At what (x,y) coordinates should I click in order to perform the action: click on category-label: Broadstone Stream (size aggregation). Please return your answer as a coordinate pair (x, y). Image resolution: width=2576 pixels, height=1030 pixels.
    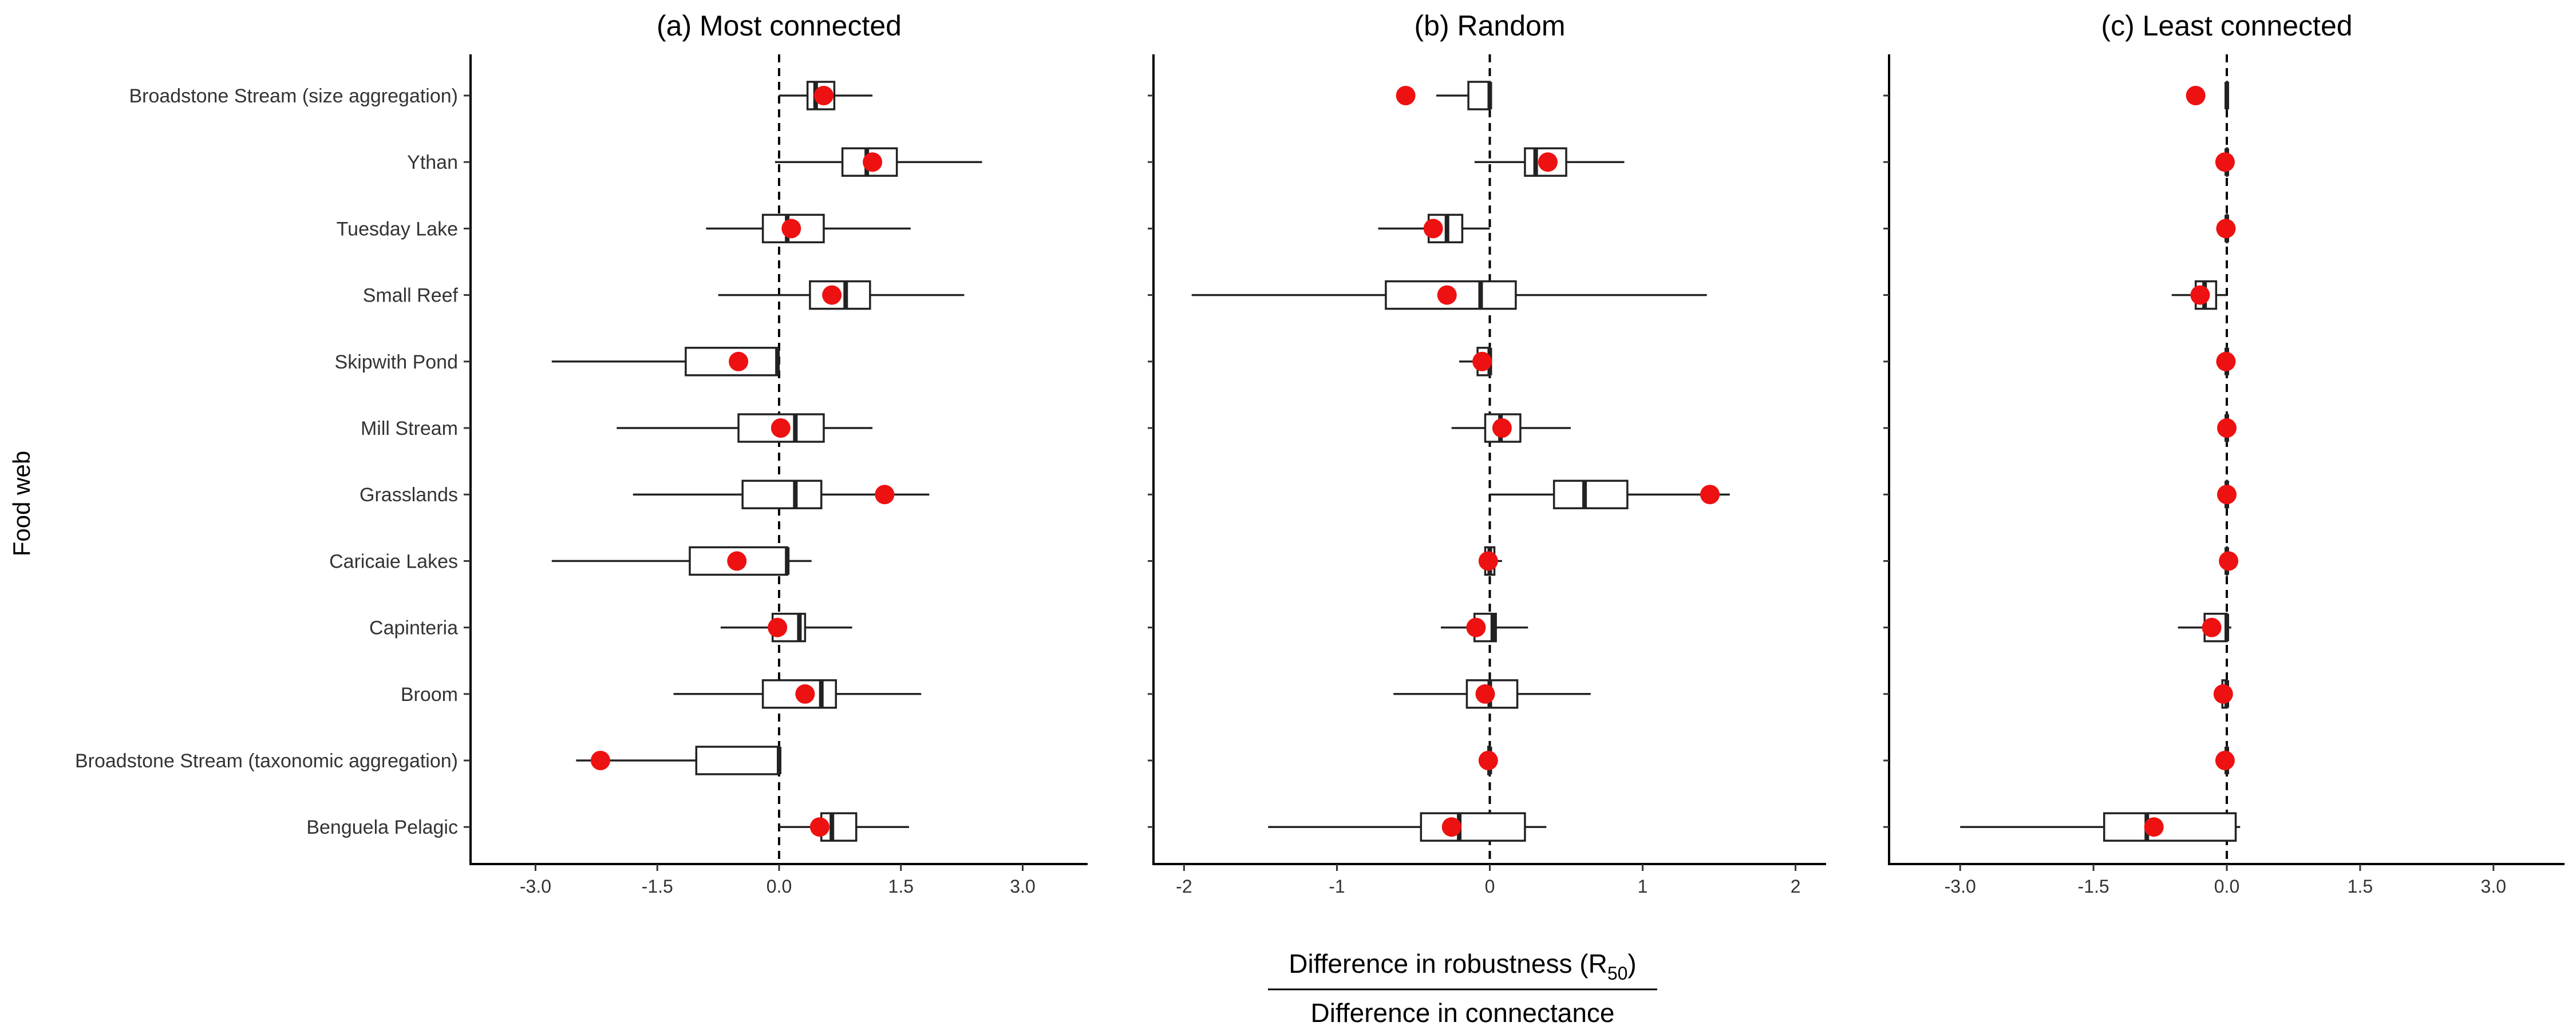
    Looking at the image, I should click on (293, 96).